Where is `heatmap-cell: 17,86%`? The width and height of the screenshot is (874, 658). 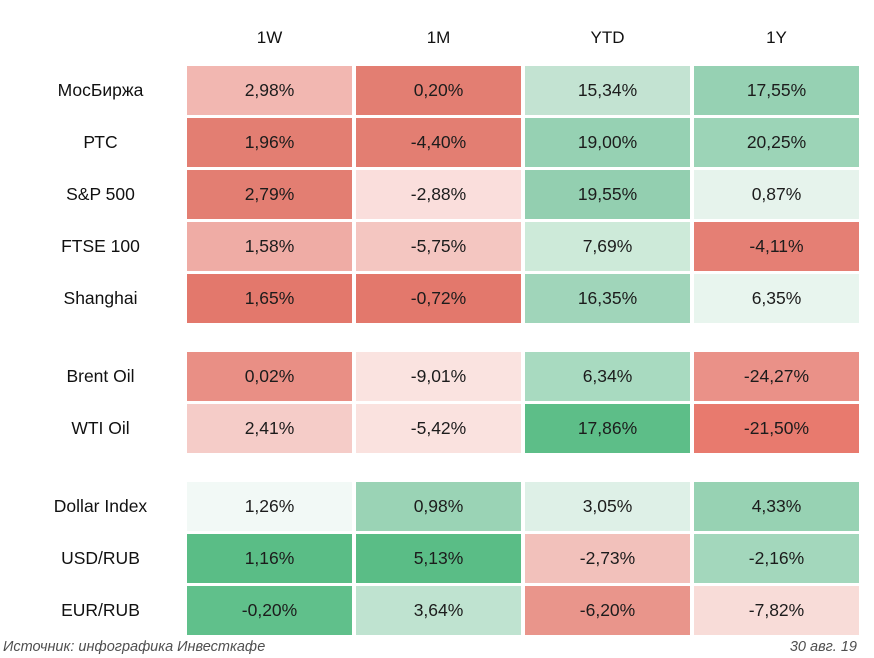 heatmap-cell: 17,86% is located at coordinates (607, 428).